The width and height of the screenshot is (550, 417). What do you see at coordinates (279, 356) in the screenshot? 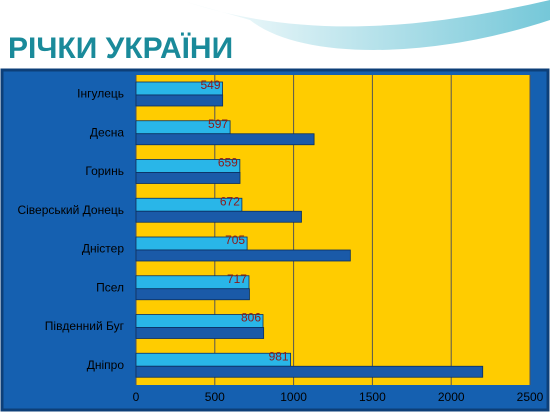
I see `value-label: 981` at bounding box center [279, 356].